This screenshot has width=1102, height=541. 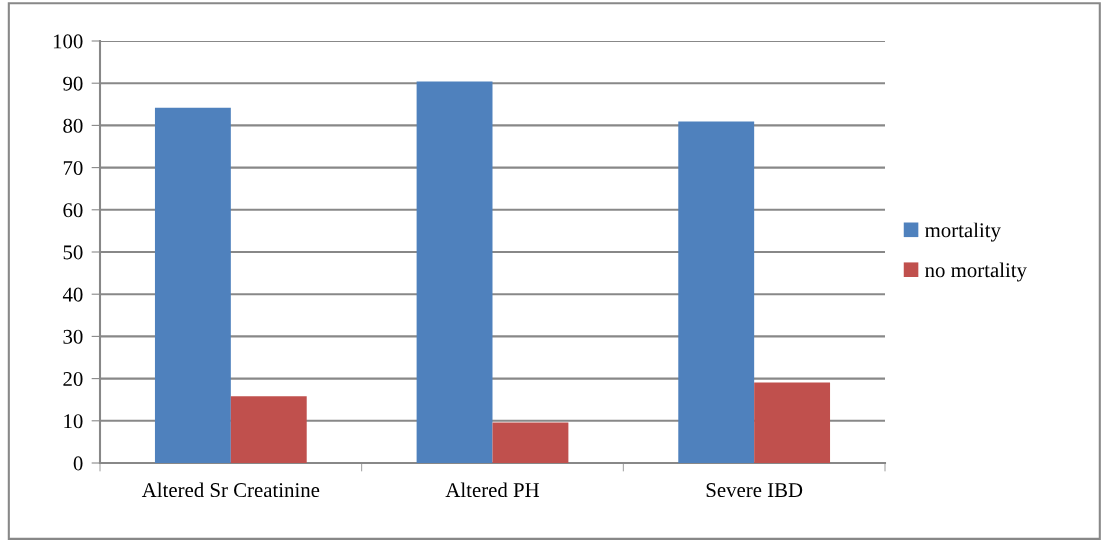 What do you see at coordinates (73, 83) in the screenshot?
I see `y-tick-label: 90` at bounding box center [73, 83].